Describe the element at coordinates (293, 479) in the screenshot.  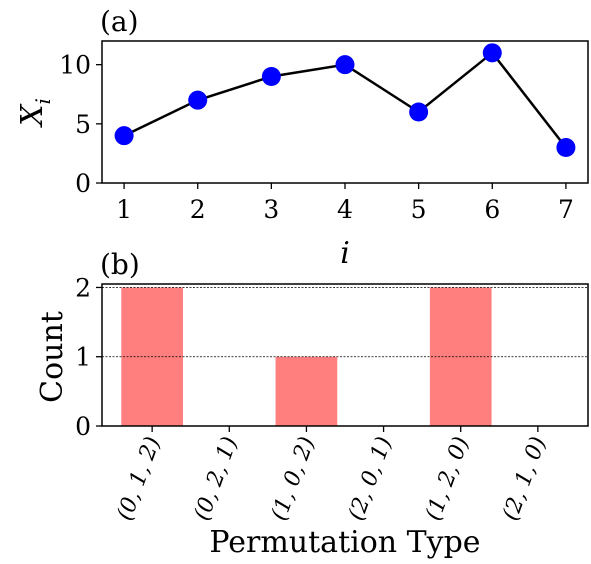
I see `b-x-tick-label-2: (1, 0, 2)` at that location.